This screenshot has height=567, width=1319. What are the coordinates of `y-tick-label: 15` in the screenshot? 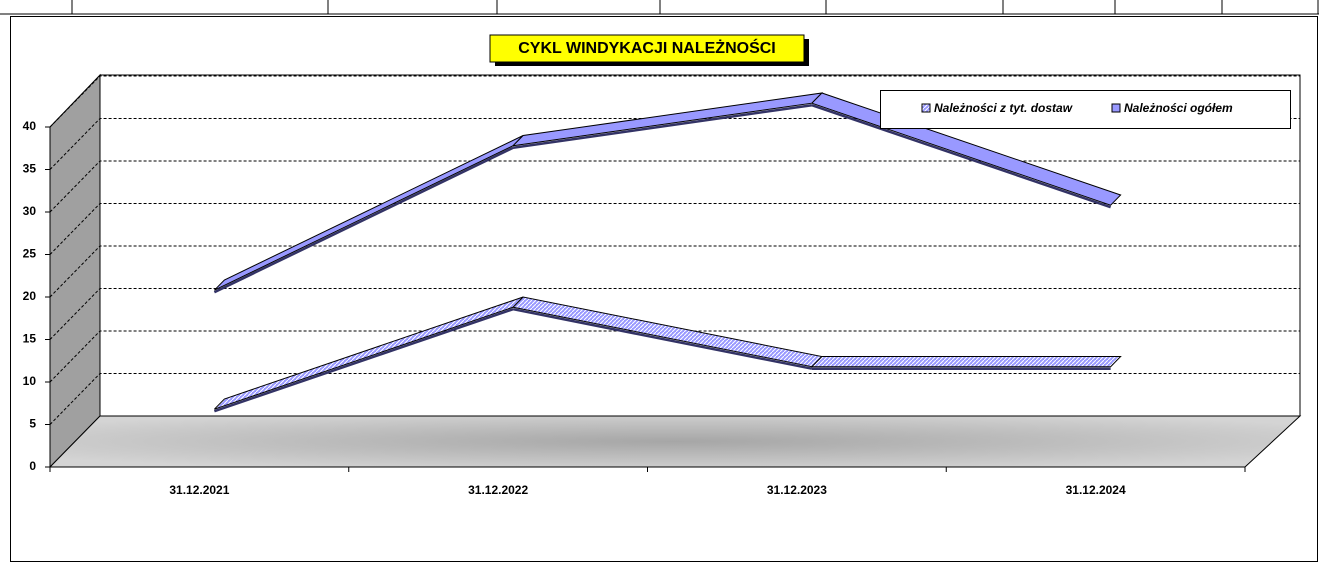 It's located at (30, 339).